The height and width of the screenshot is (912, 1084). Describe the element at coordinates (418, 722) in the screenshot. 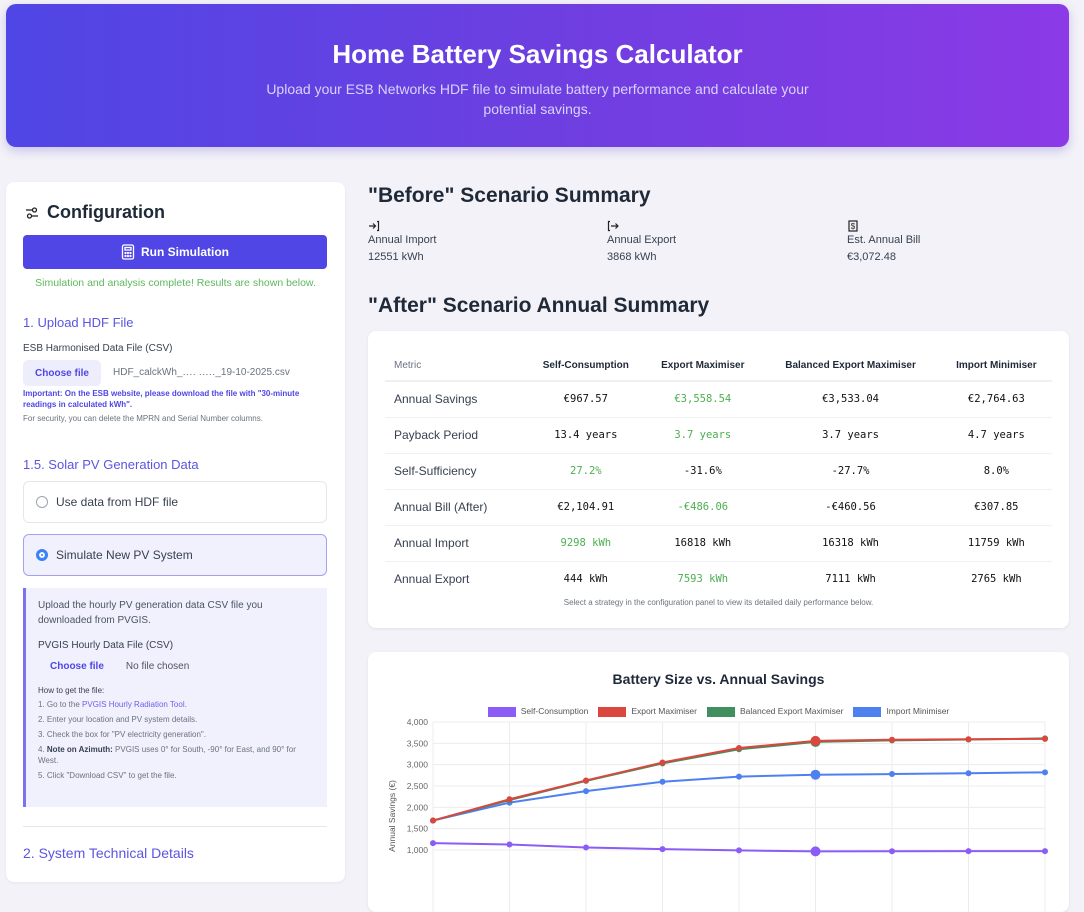

I see `y-tick-label: 4,000` at that location.